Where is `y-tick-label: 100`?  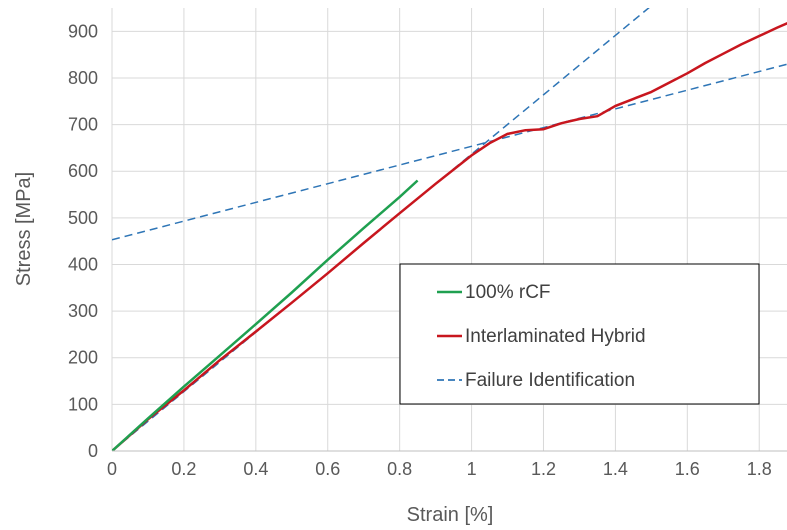
y-tick-label: 100 is located at coordinates (83, 404).